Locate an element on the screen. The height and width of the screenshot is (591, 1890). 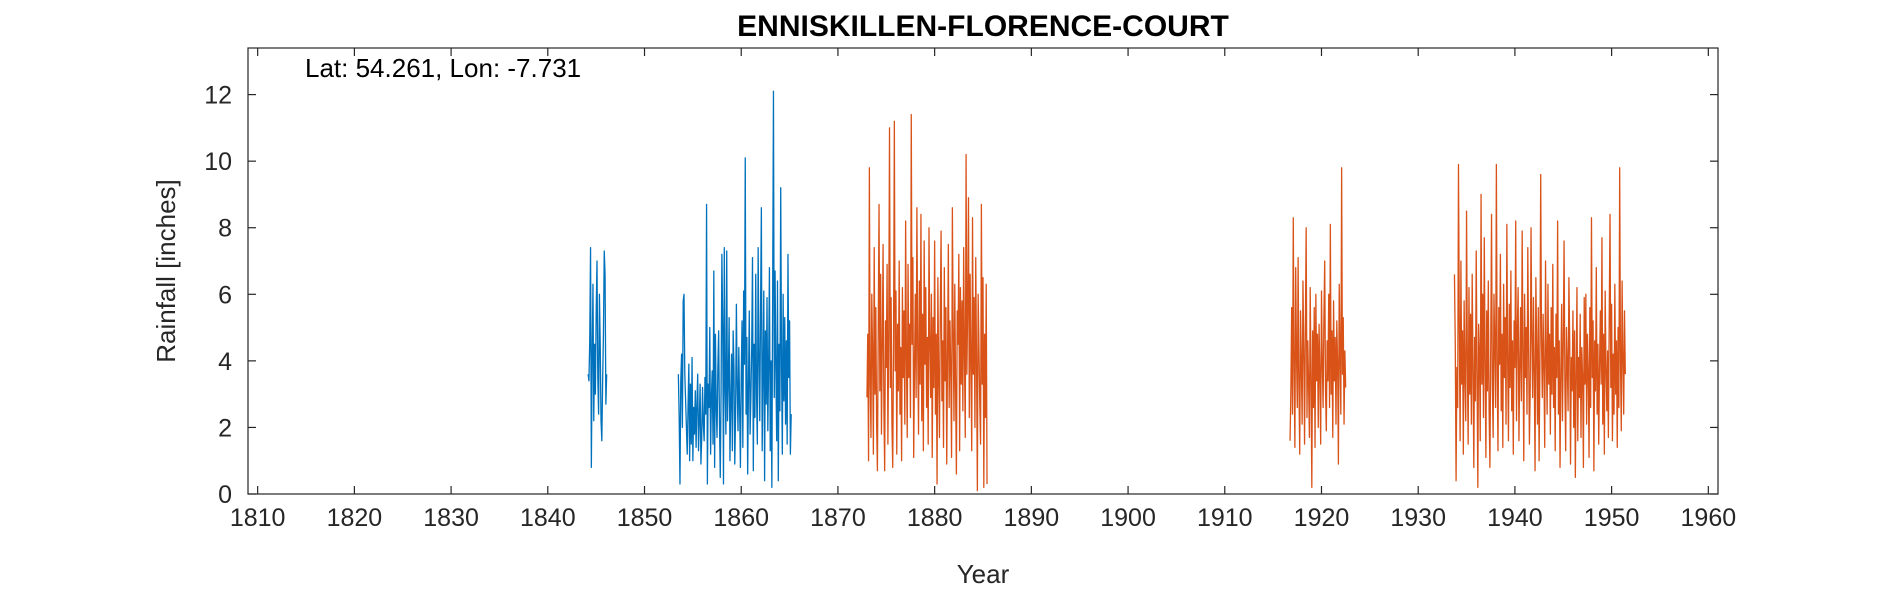
series-2-segment-2-line is located at coordinates (1318, 327).